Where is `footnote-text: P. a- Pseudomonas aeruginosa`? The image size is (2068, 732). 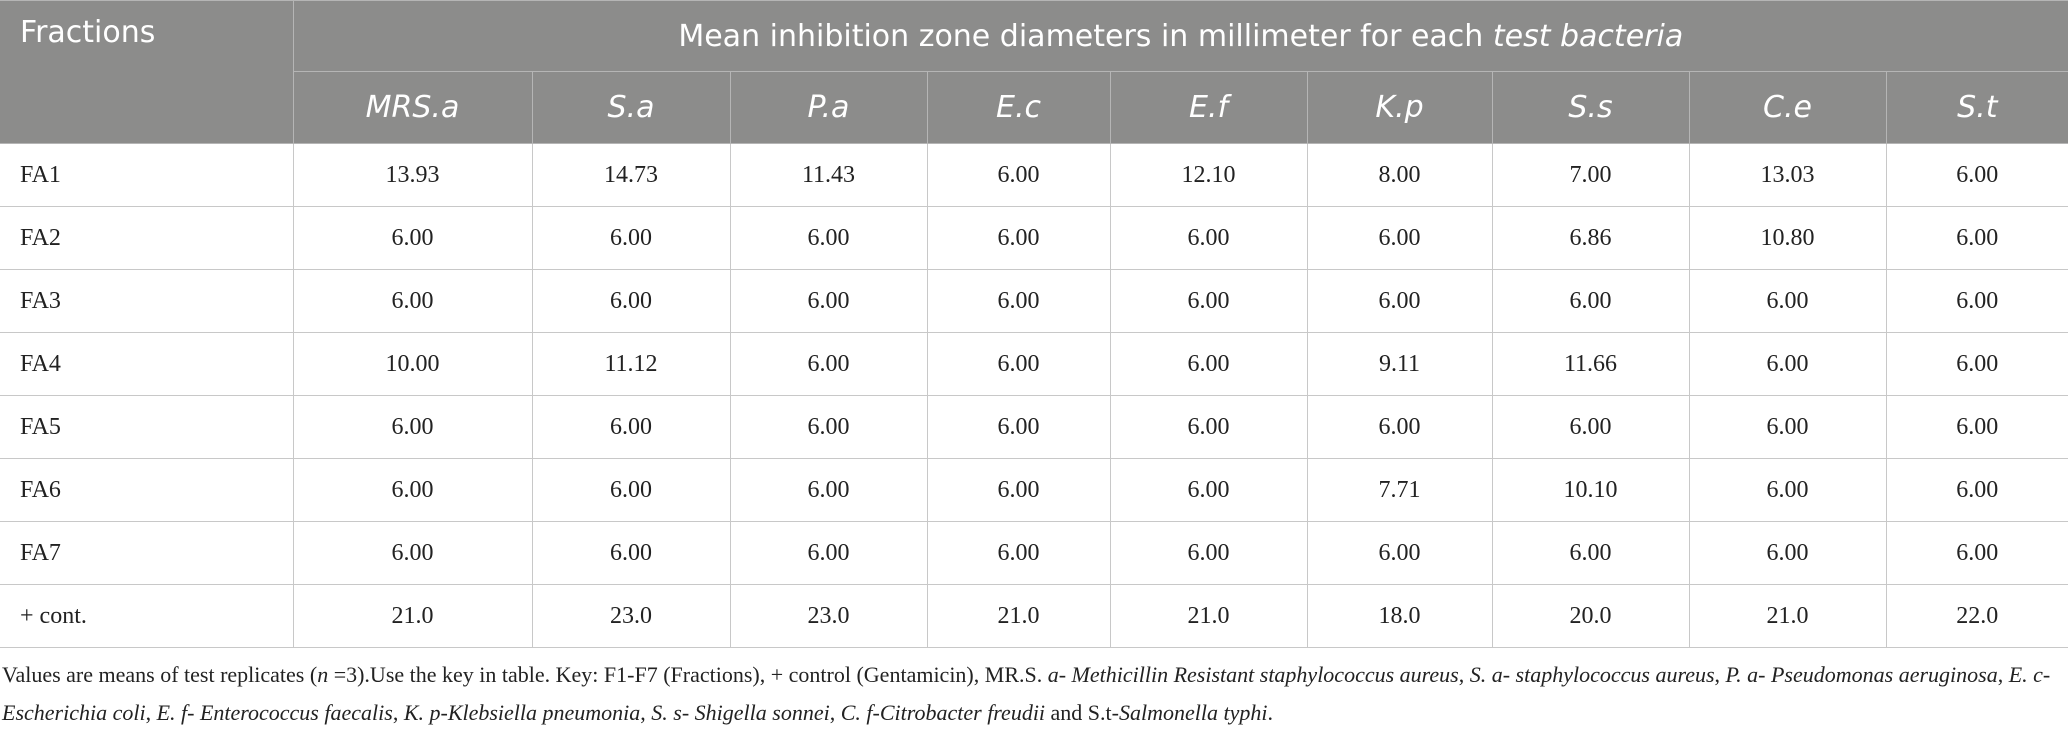
footnote-text: P. a- Pseudomonas aeruginosa is located at coordinates (1861, 674).